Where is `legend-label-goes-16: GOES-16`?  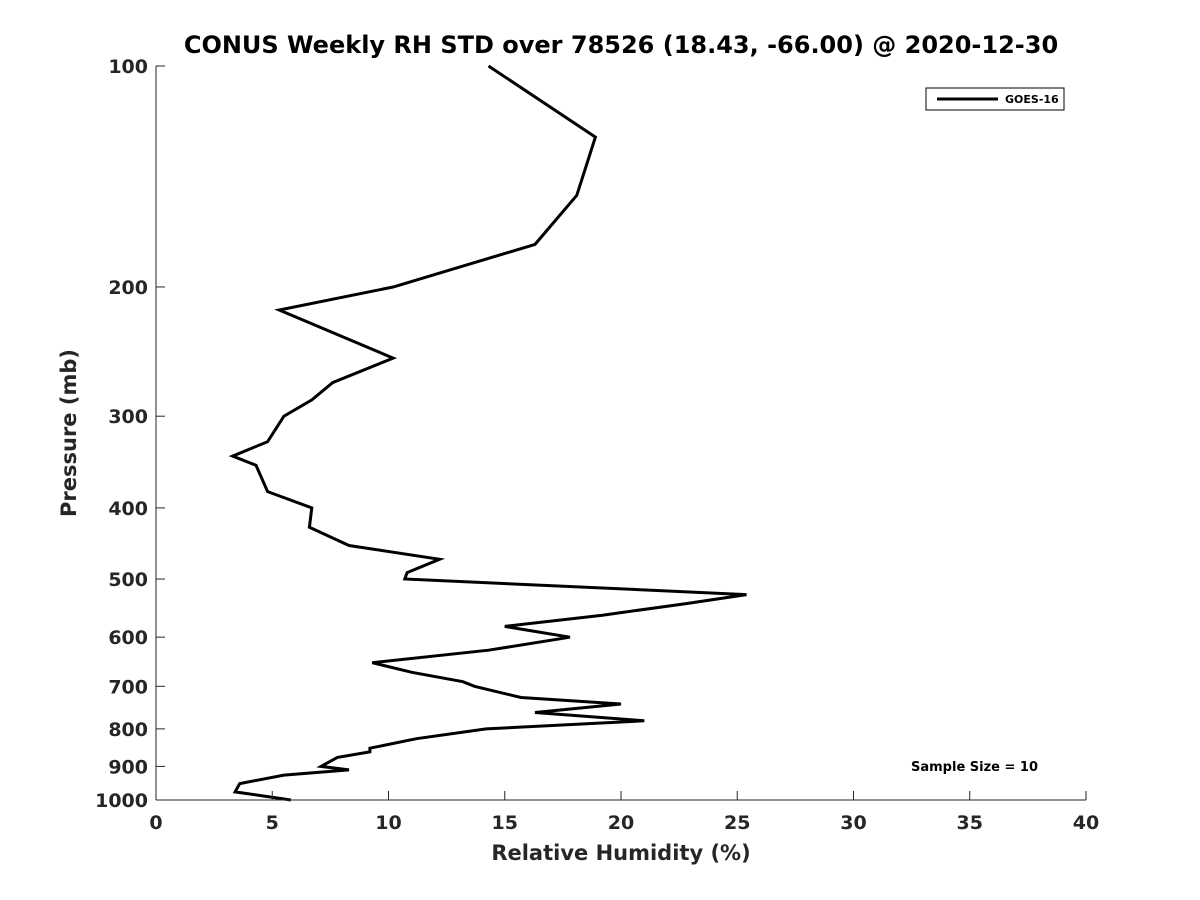 legend-label-goes-16: GOES-16 is located at coordinates (1032, 99).